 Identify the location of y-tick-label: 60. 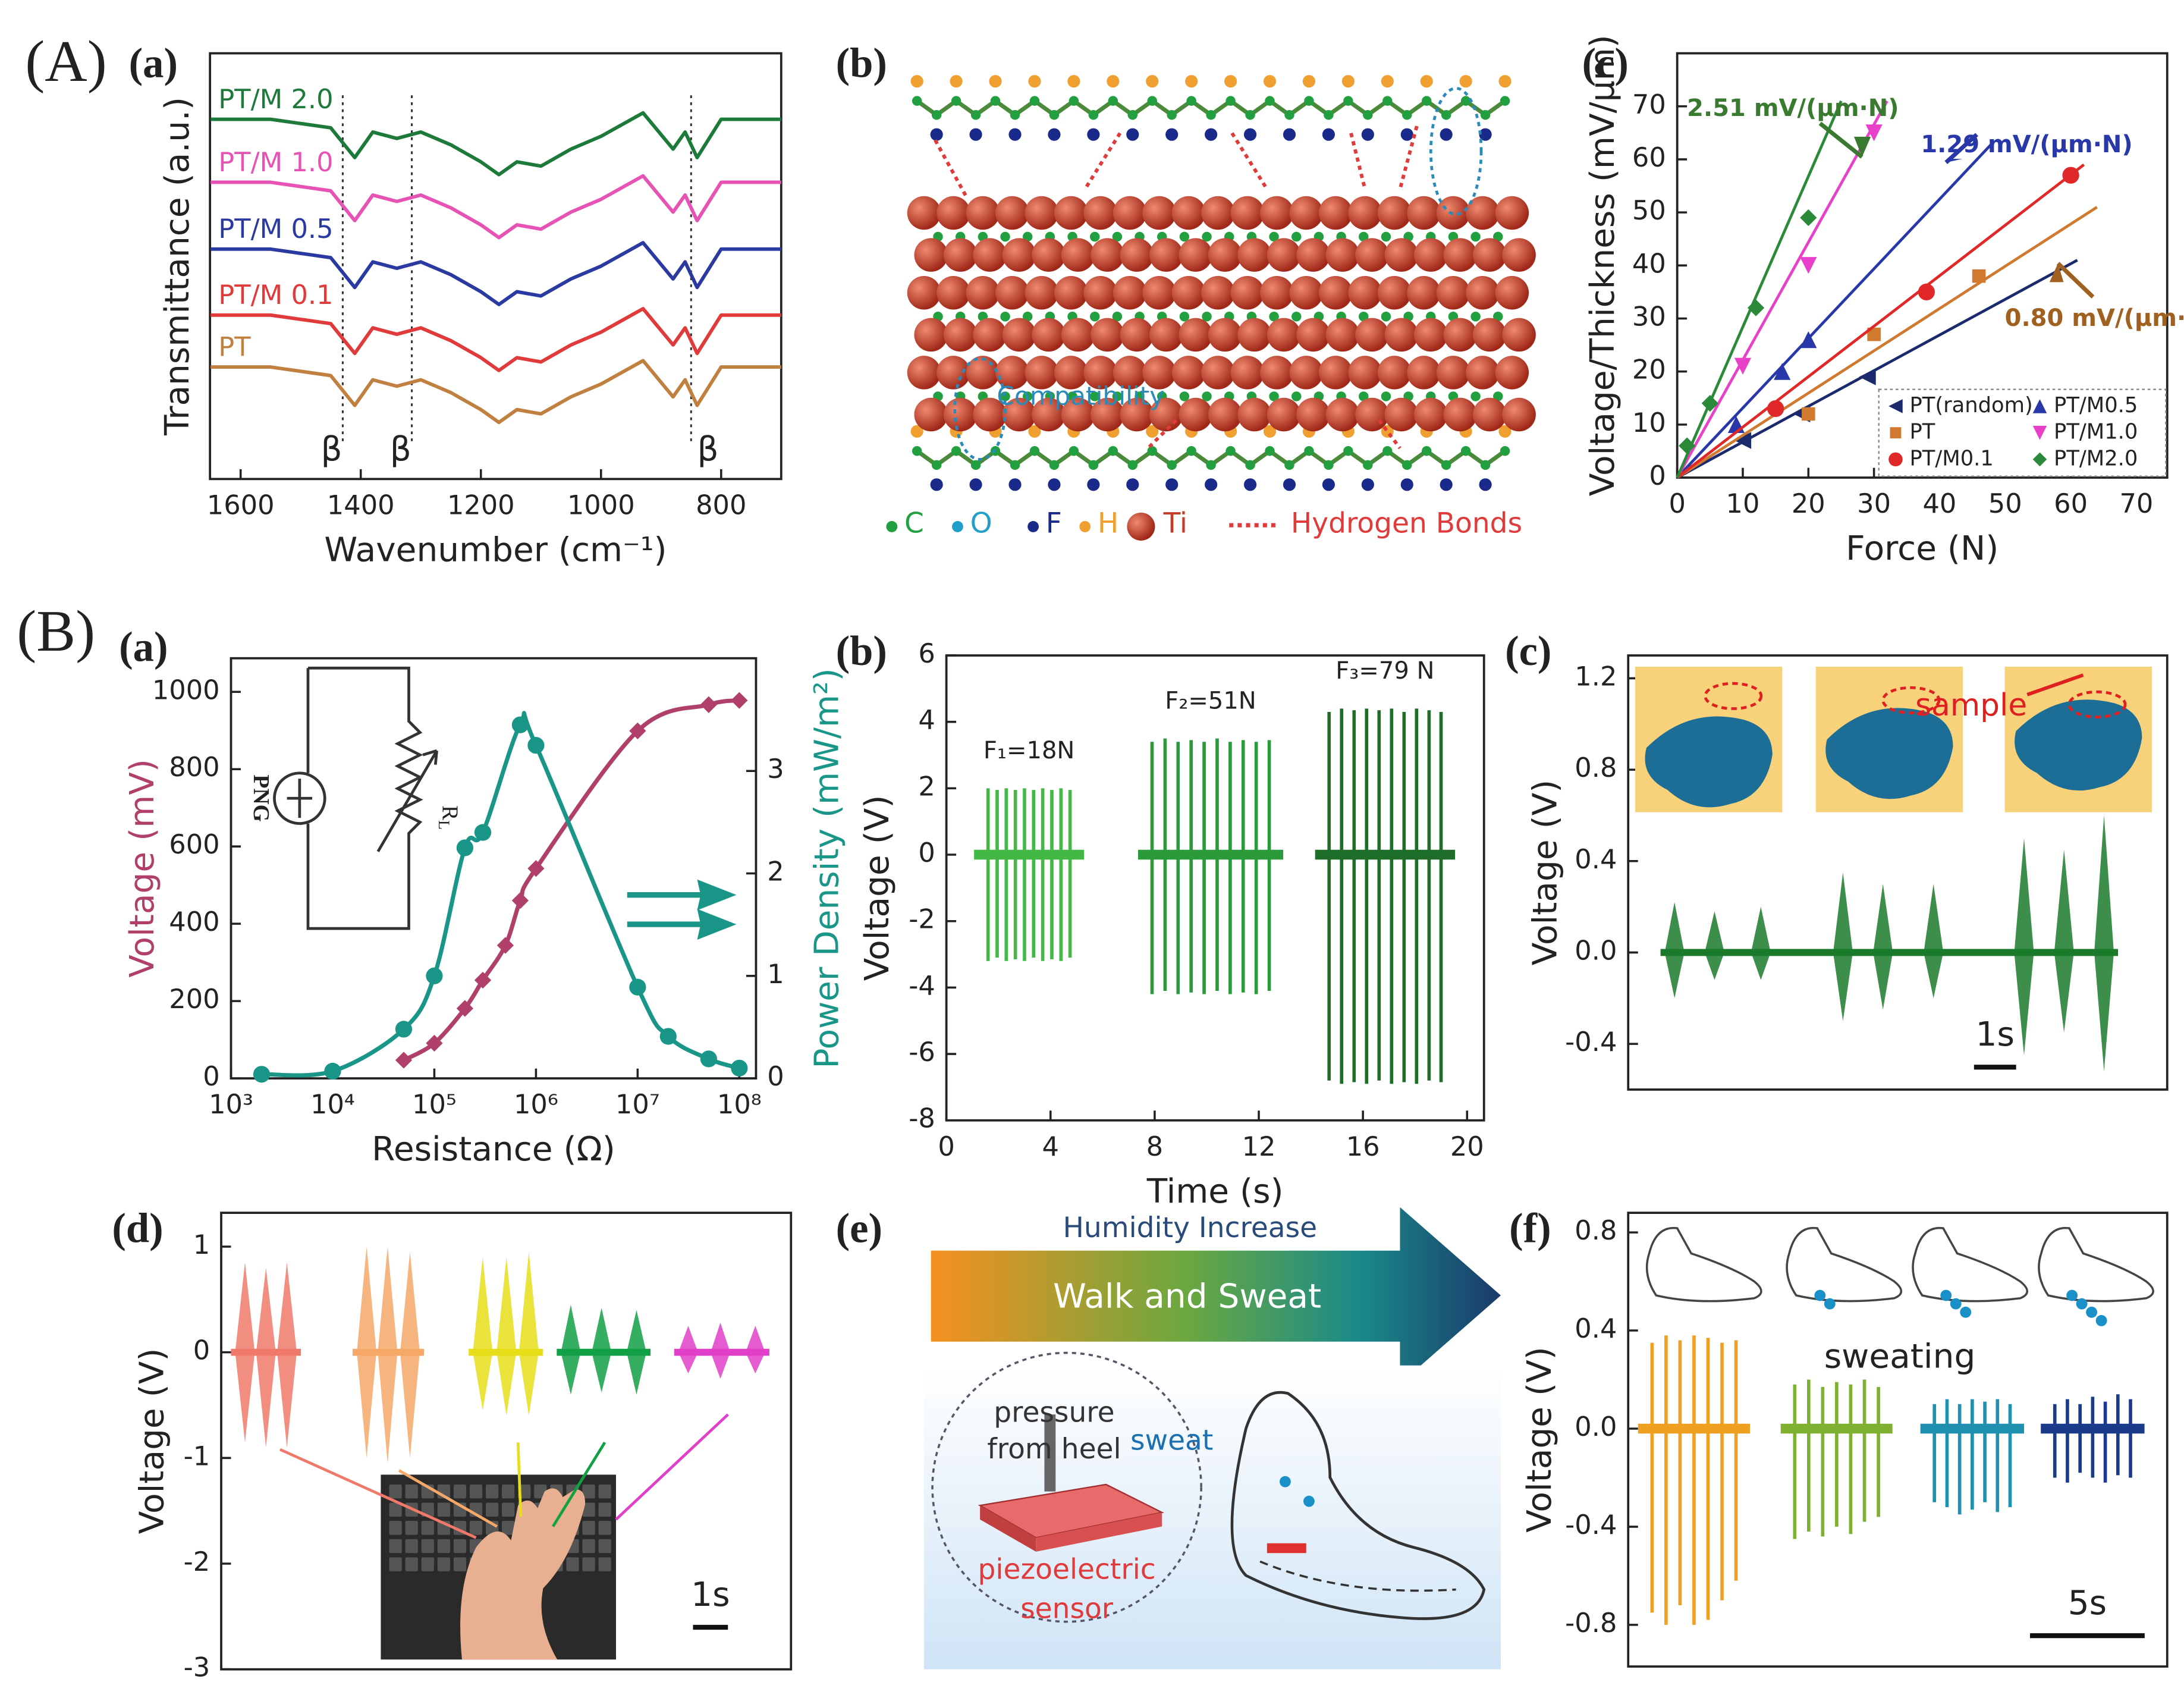
(1649, 158).